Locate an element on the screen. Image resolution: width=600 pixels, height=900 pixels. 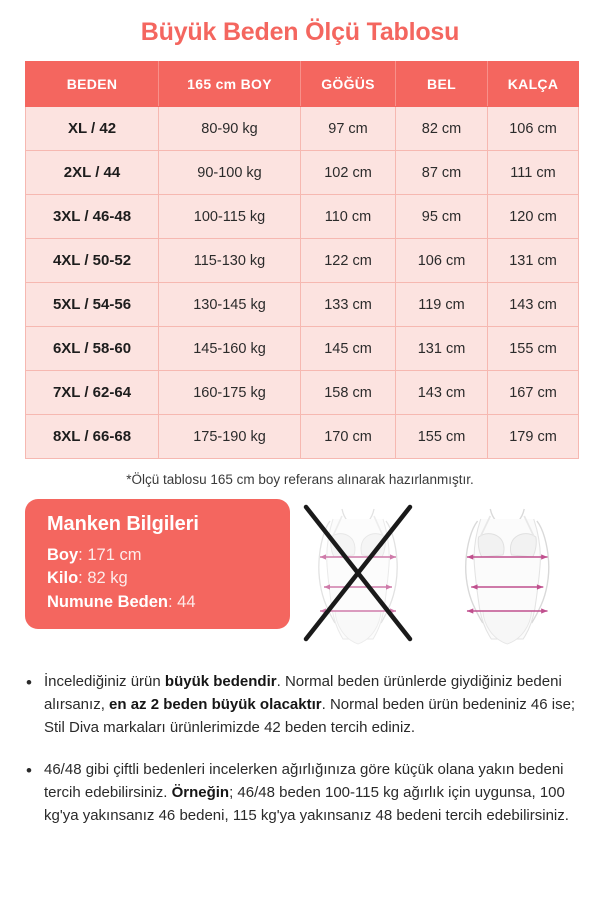
cell-gogus: 97 cm is located at coordinates (348, 128).